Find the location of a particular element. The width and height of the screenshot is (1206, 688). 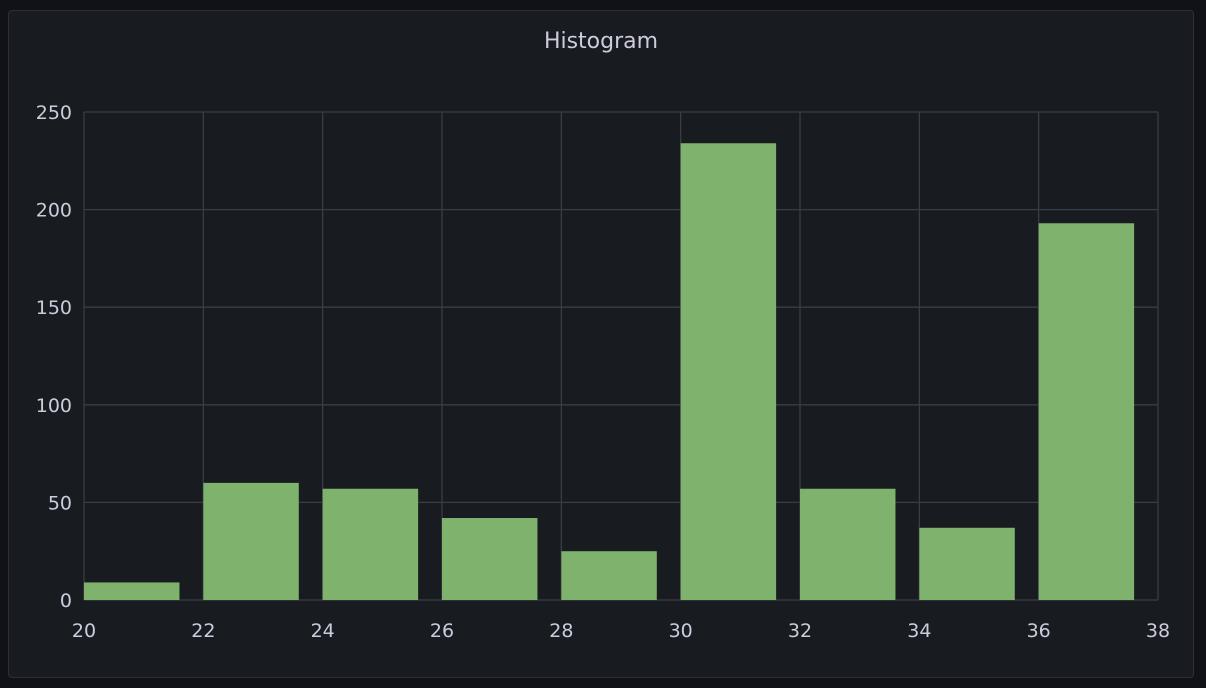

y-tick-label: 100 is located at coordinates (54, 406).